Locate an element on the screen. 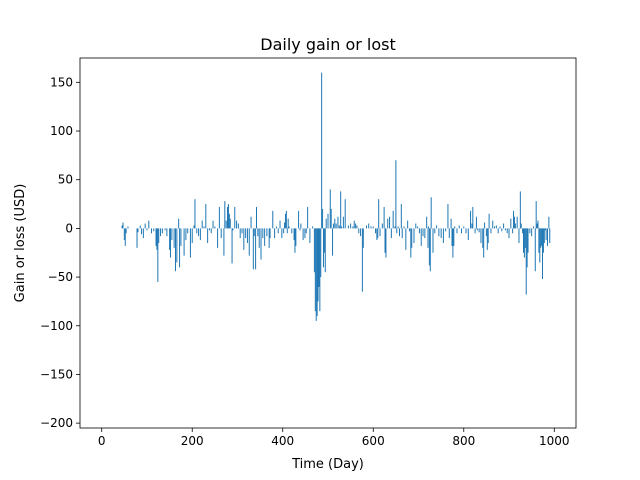 This screenshot has height=480, width=640. y-tick-label: 100 is located at coordinates (61, 131).